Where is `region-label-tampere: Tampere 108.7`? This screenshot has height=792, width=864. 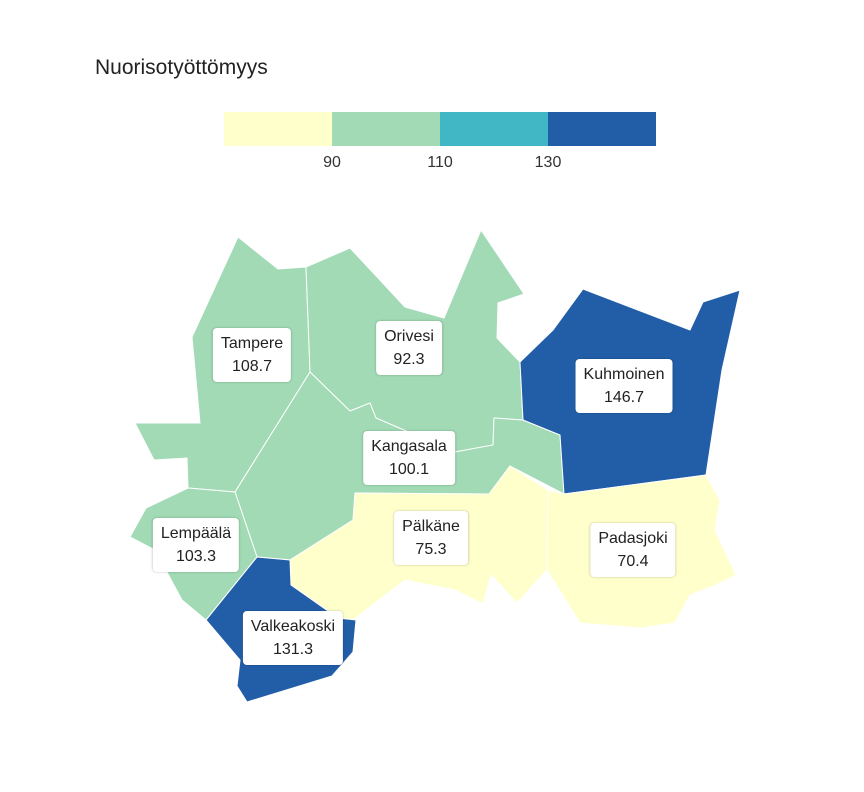
region-label-tampere: Tampere 108.7 is located at coordinates (252, 355).